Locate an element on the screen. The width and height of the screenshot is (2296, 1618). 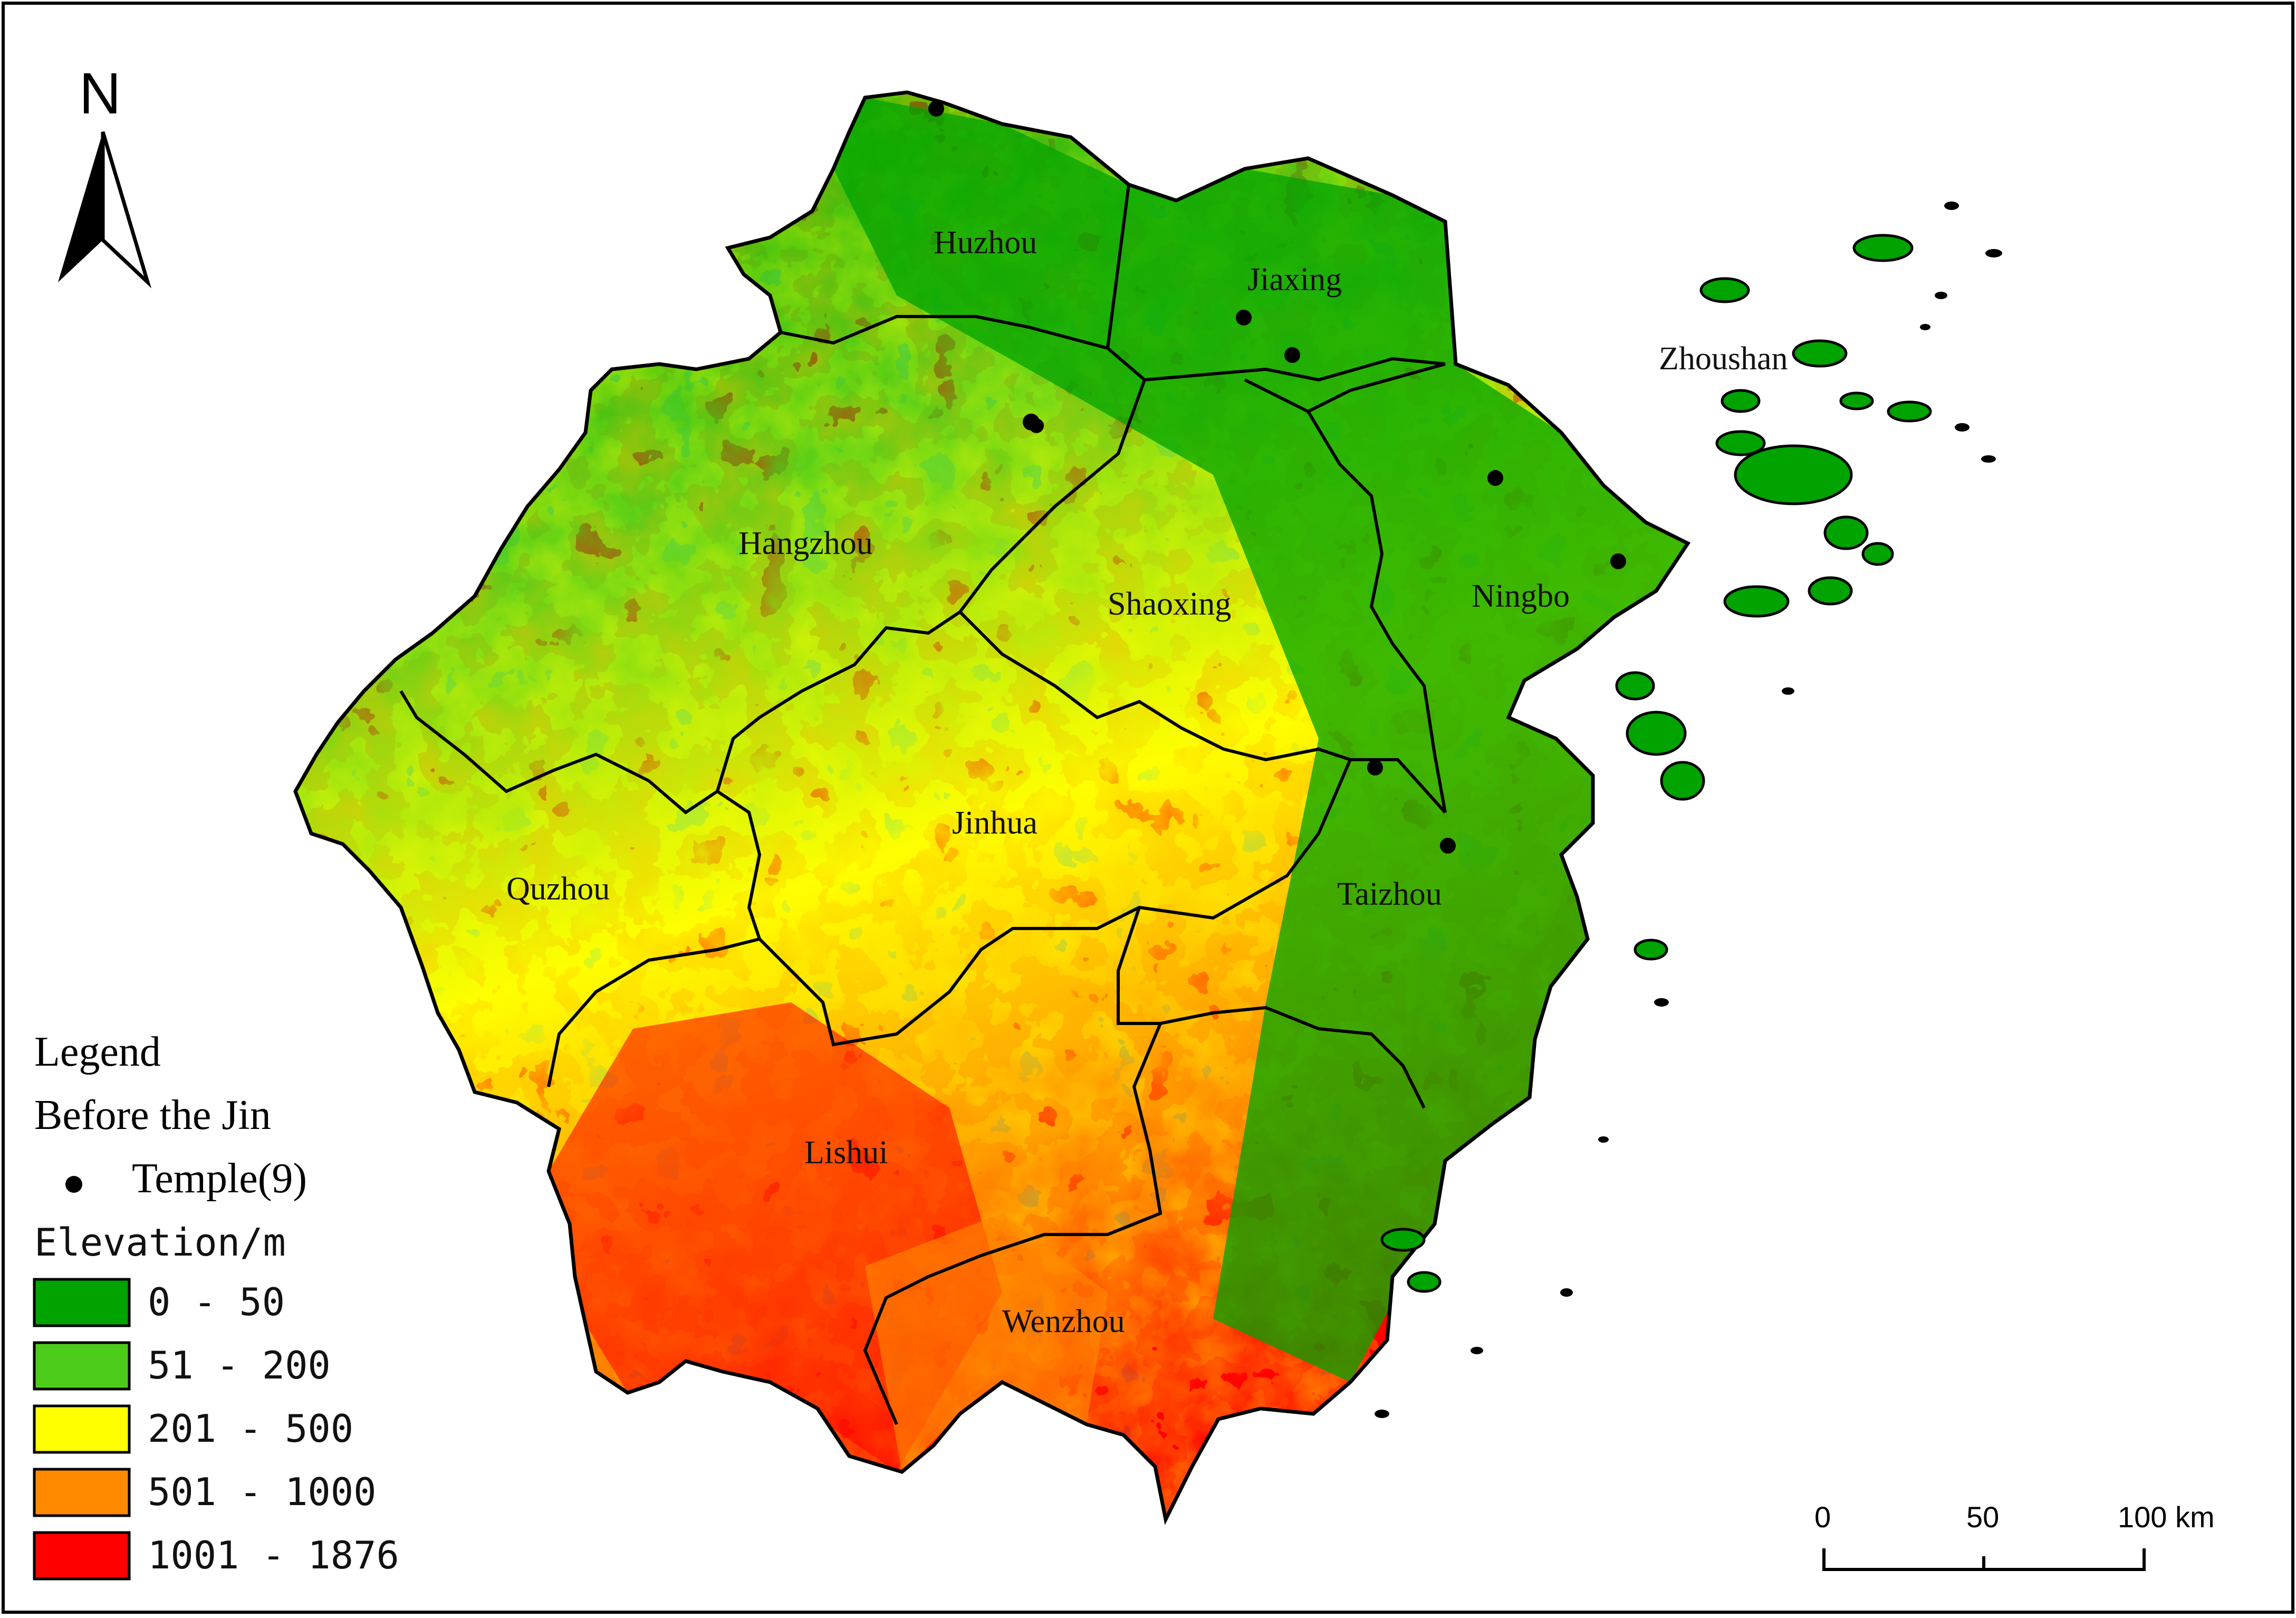
city-label-ningbo: Ningbo is located at coordinates (1521, 596).